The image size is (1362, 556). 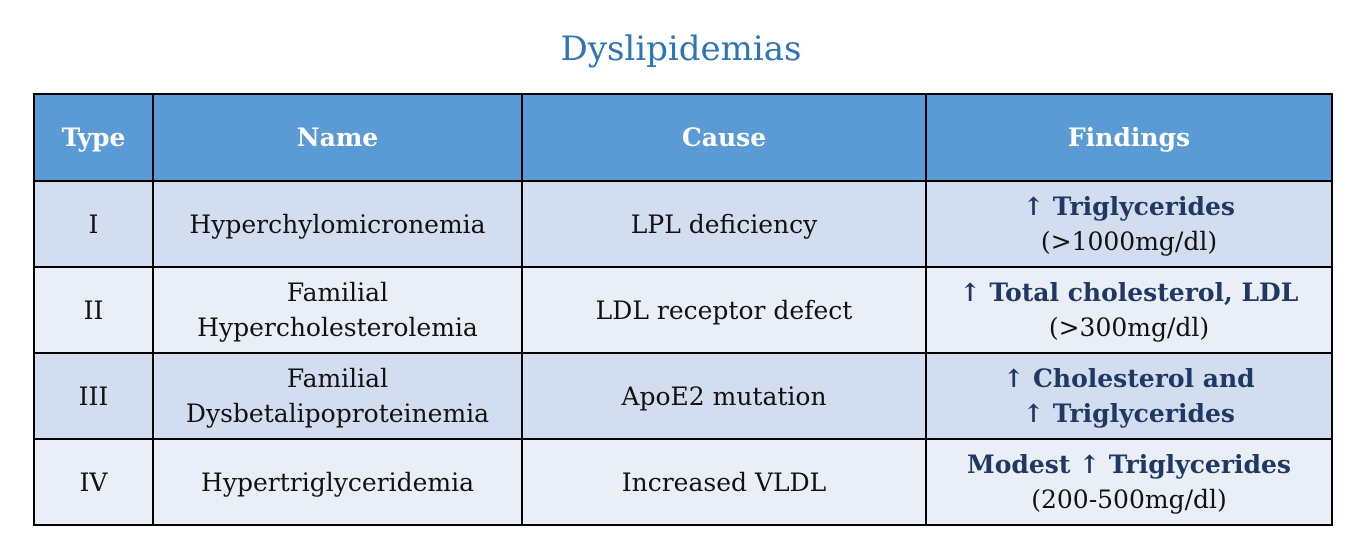 I want to click on name-line: Hypertriglyceridemia, so click(x=337, y=482).